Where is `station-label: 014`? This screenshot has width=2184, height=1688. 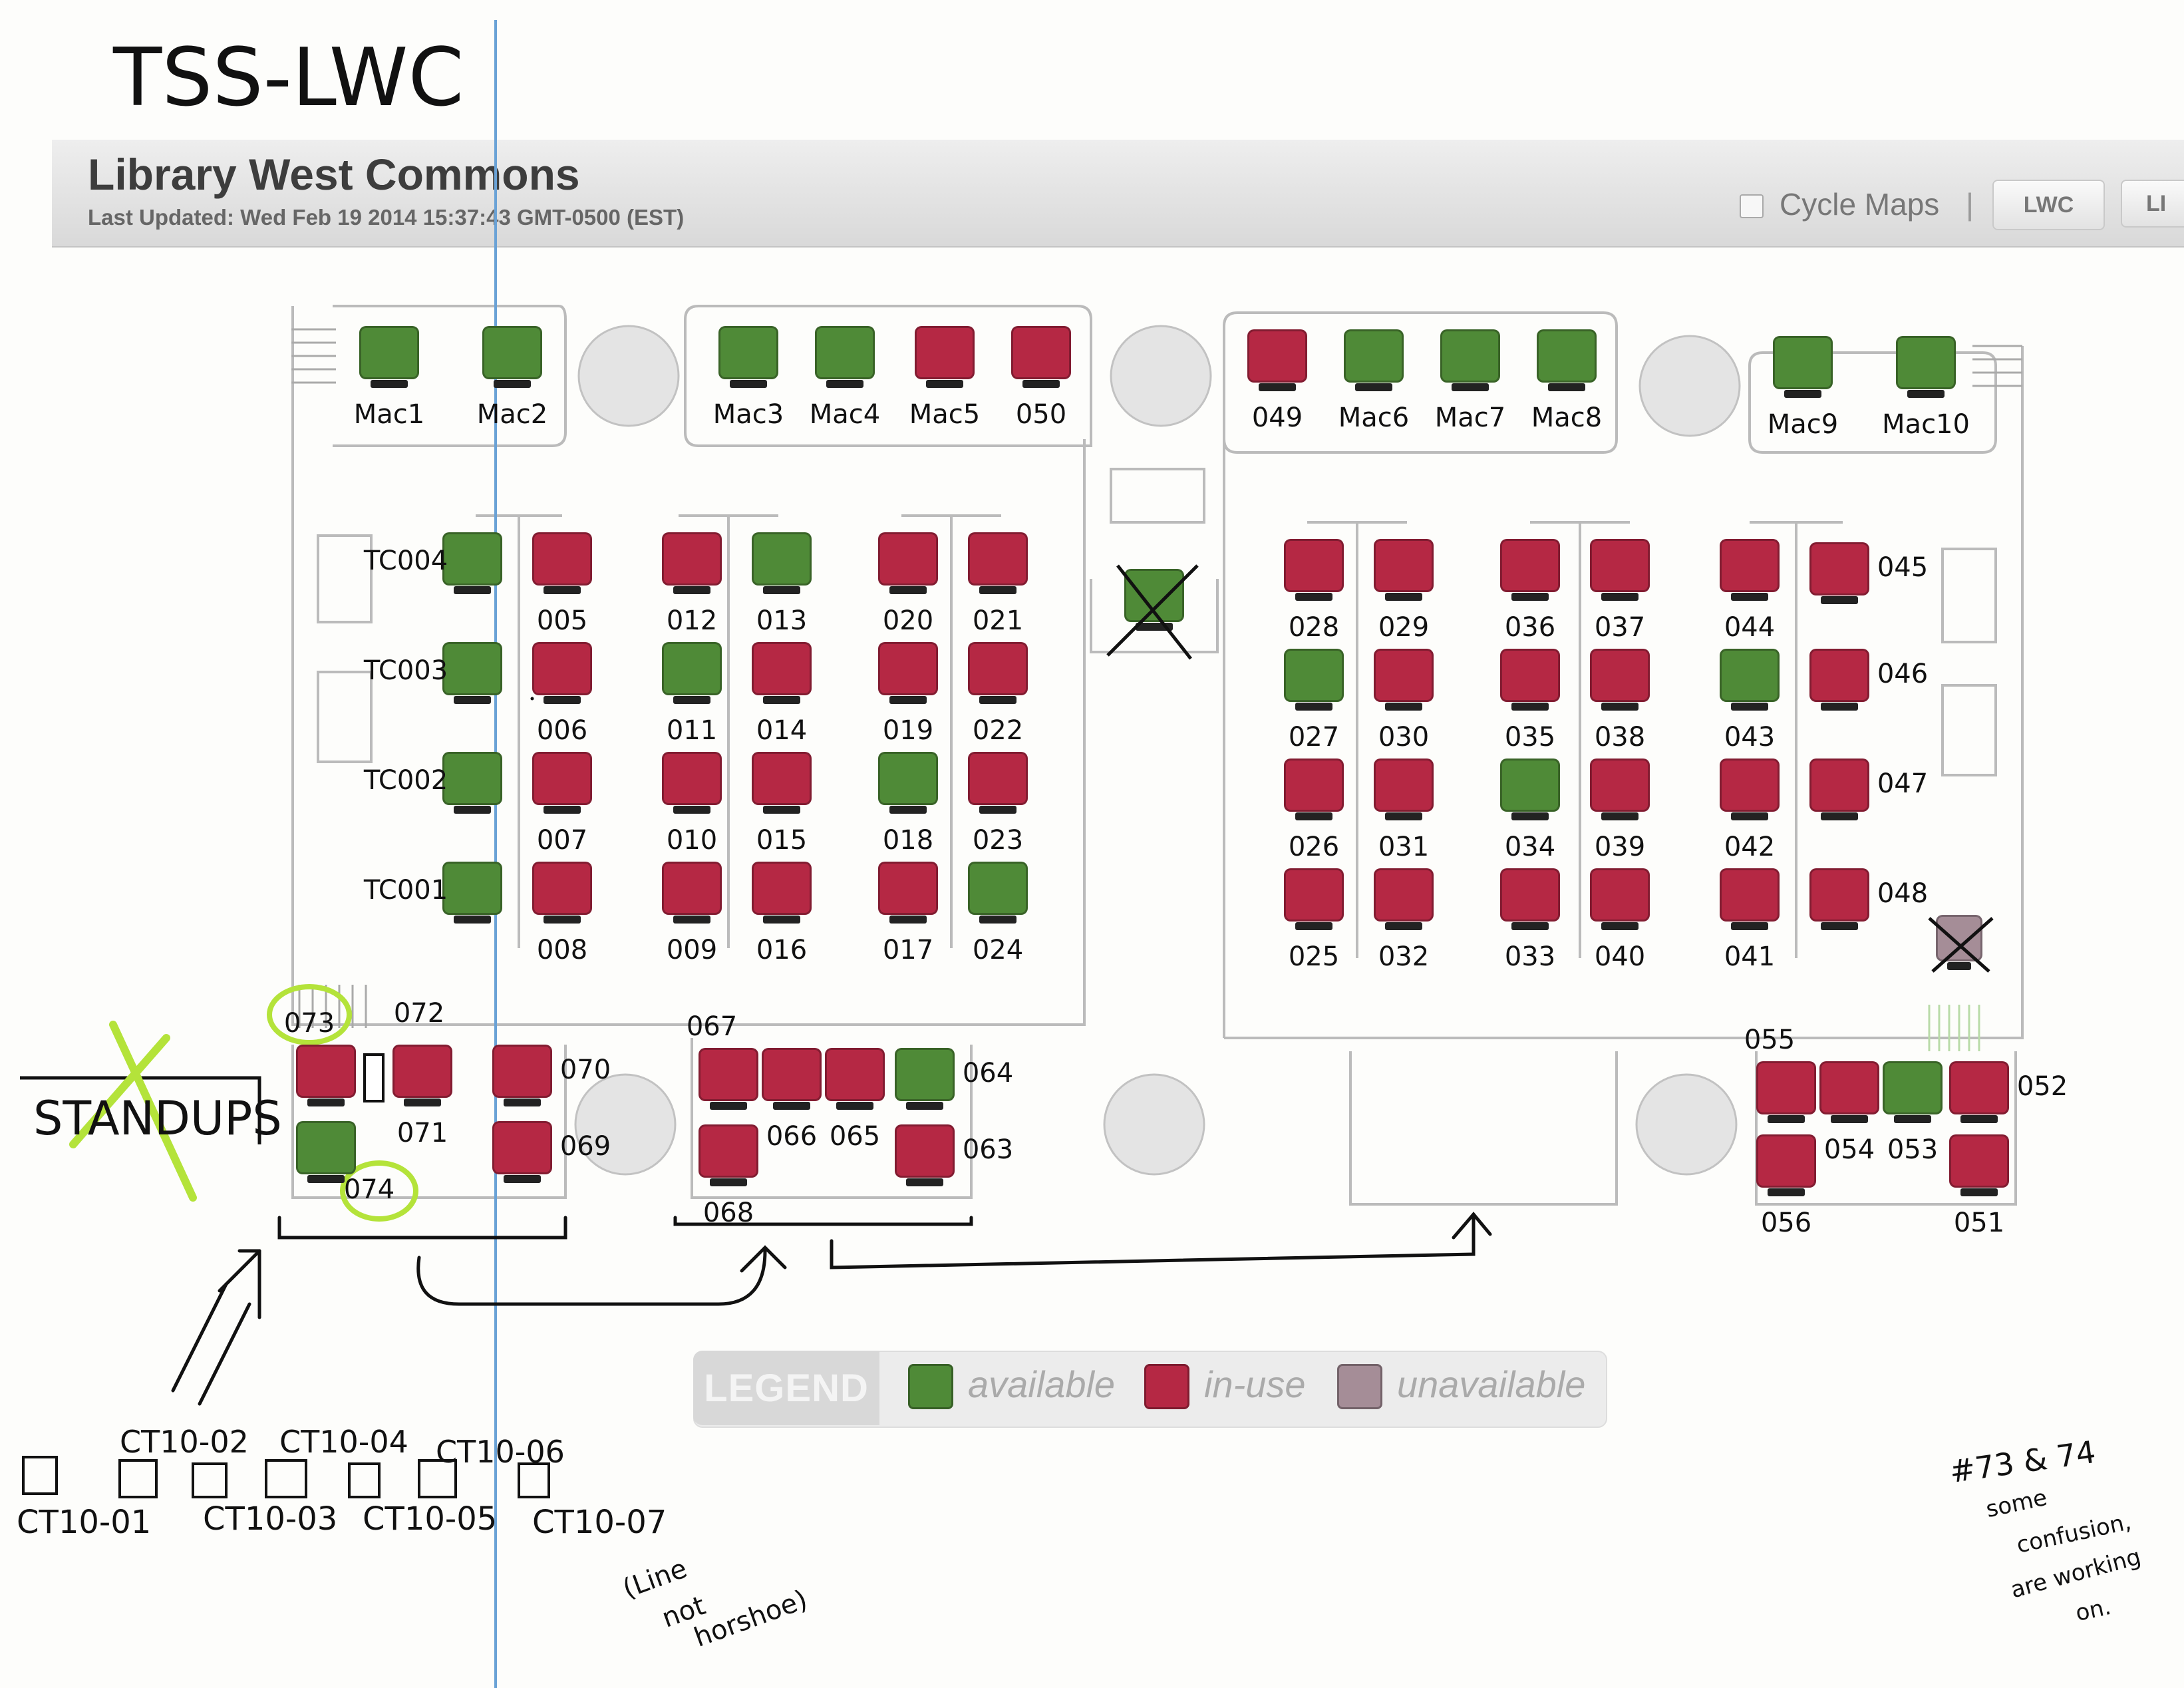 station-label: 014 is located at coordinates (782, 731).